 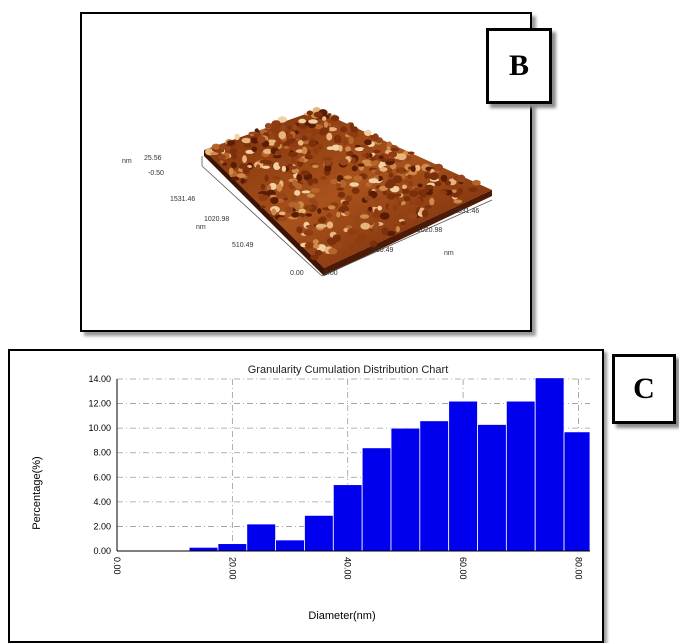 I want to click on x-tick-label: 0.00, so click(x=117, y=566).